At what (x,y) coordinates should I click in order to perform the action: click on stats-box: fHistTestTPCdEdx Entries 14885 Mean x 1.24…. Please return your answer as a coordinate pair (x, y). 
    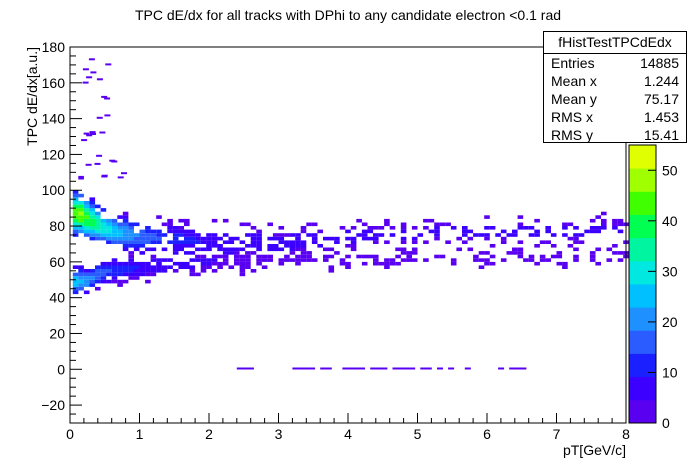
    Looking at the image, I should click on (615, 87).